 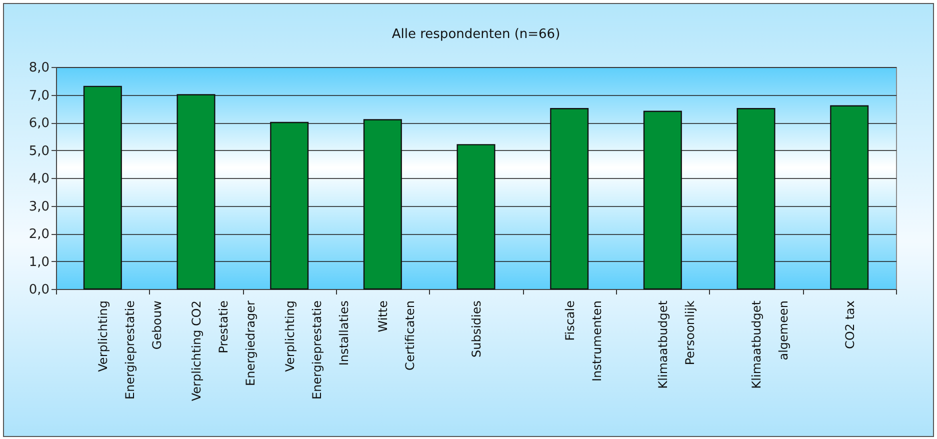 What do you see at coordinates (224, 351) in the screenshot?
I see `x-tick-label: Verplichting CO2 Prestatie Energiedrager` at bounding box center [224, 351].